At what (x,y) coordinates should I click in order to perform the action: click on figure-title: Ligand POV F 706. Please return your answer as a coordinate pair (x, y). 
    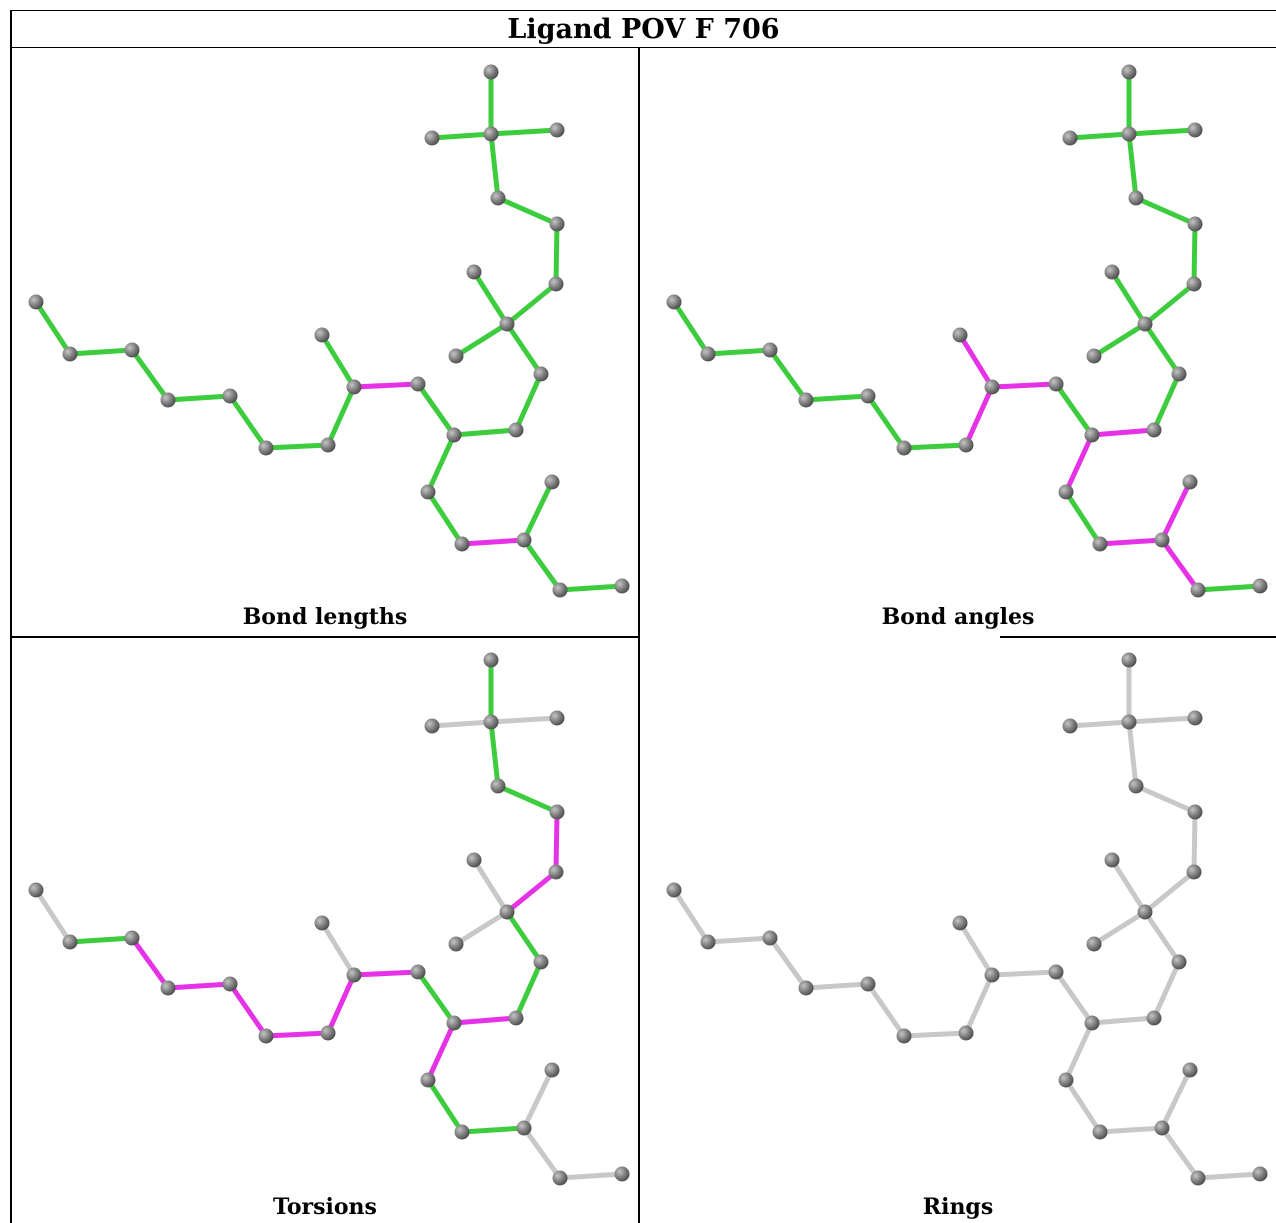
    Looking at the image, I should click on (643, 29).